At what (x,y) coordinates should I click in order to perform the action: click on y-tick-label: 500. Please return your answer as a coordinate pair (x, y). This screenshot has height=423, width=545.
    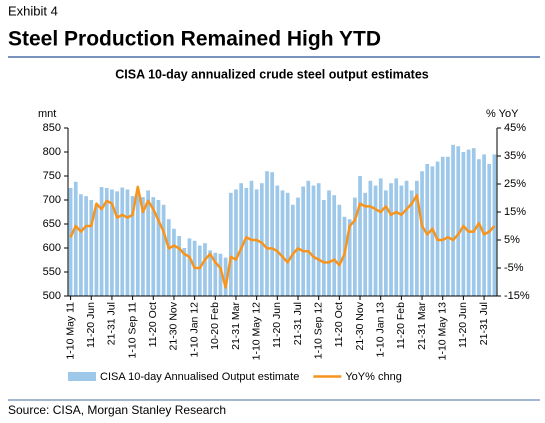
    Looking at the image, I should click on (52, 296).